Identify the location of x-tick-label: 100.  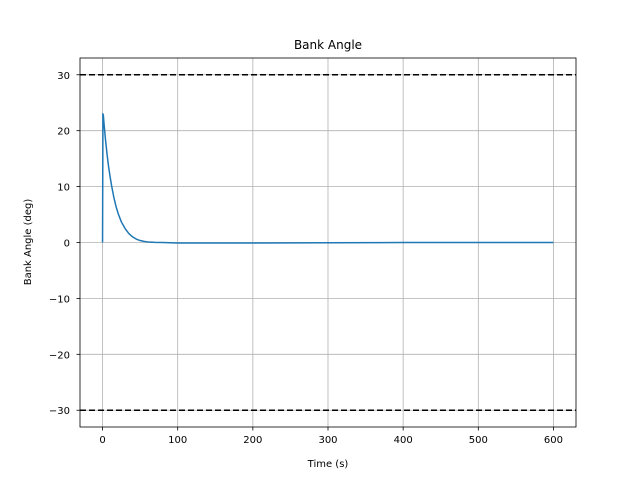
(177, 440).